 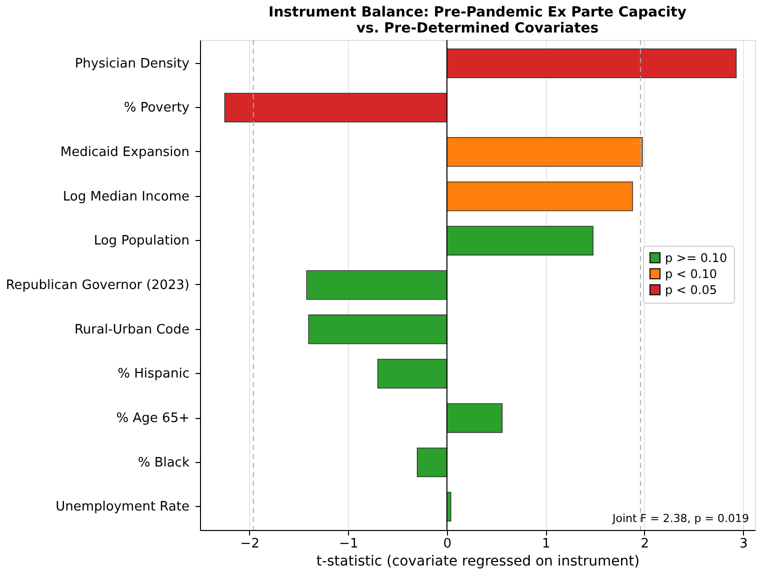 What do you see at coordinates (348, 544) in the screenshot?
I see `x-tick-label: −1` at bounding box center [348, 544].